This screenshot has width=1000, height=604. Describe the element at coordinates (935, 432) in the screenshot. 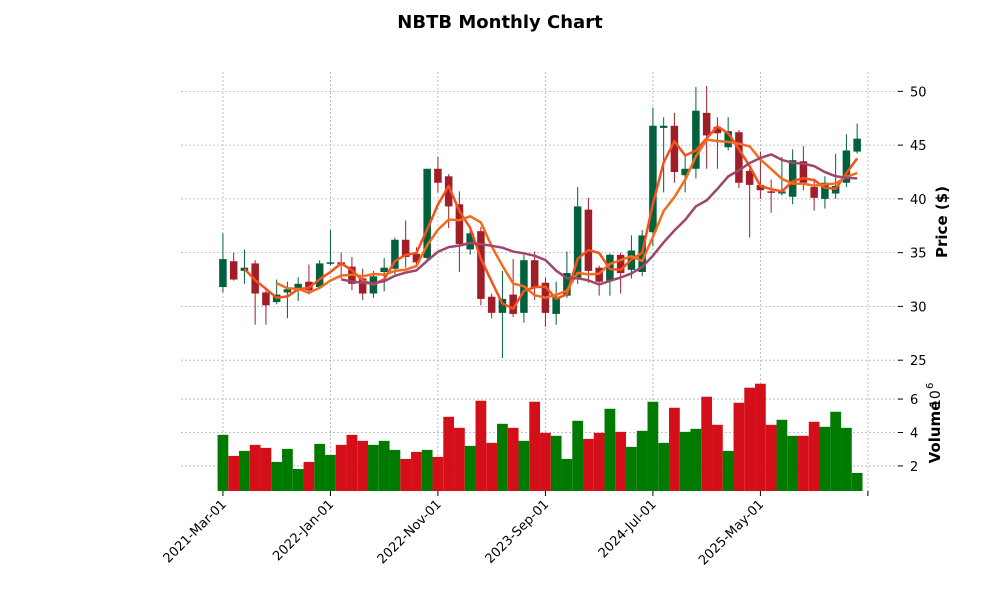

I see `volume-axis-label: Volume` at that location.